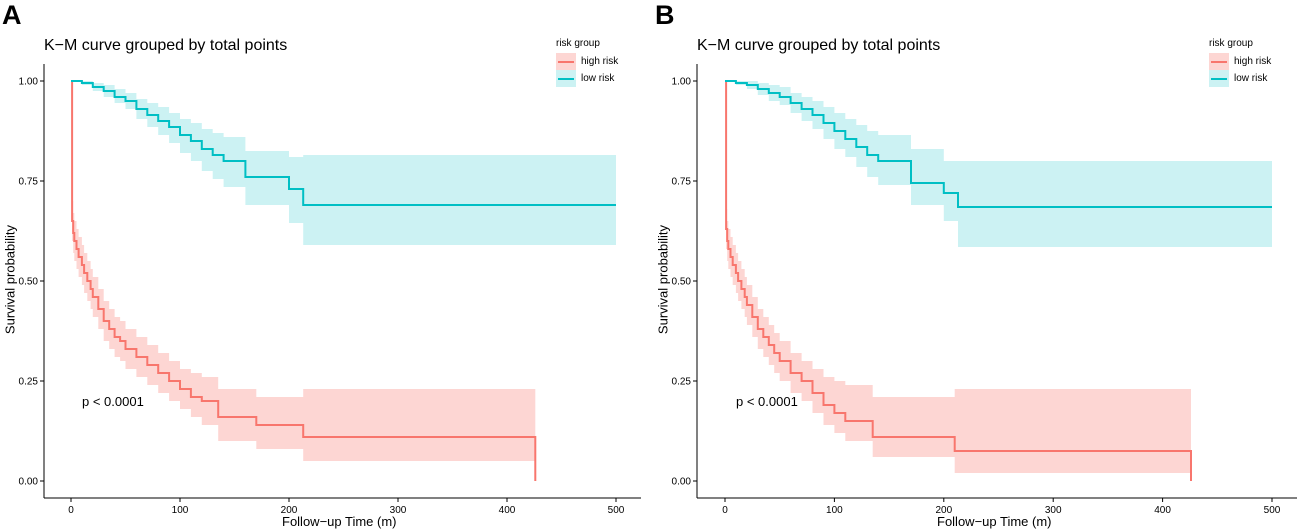 This screenshot has height=531, width=1299. Describe the element at coordinates (665, 15) in the screenshot. I see `panel-label: B` at that location.